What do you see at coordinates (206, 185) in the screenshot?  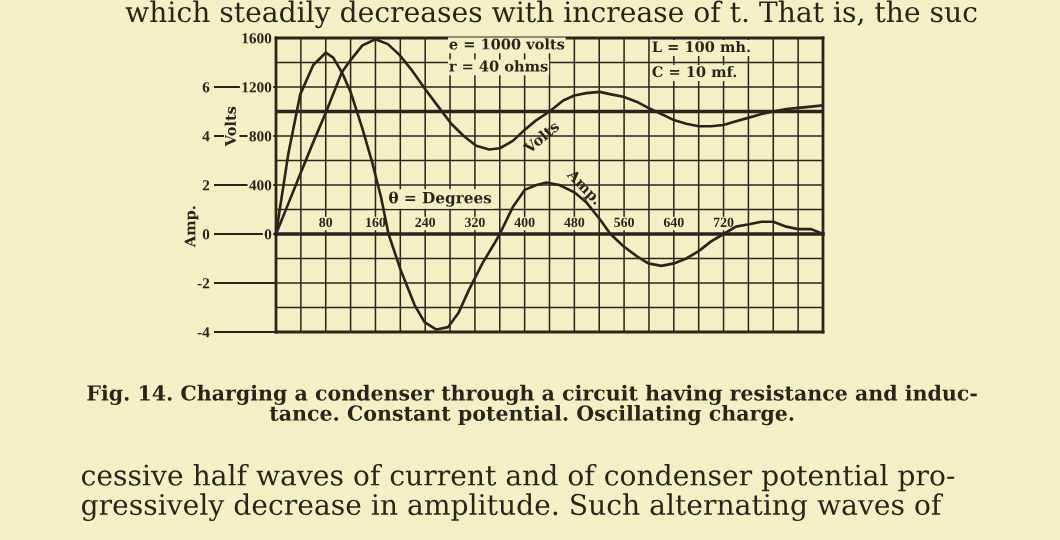 I see `y2-tick-label: 2` at bounding box center [206, 185].